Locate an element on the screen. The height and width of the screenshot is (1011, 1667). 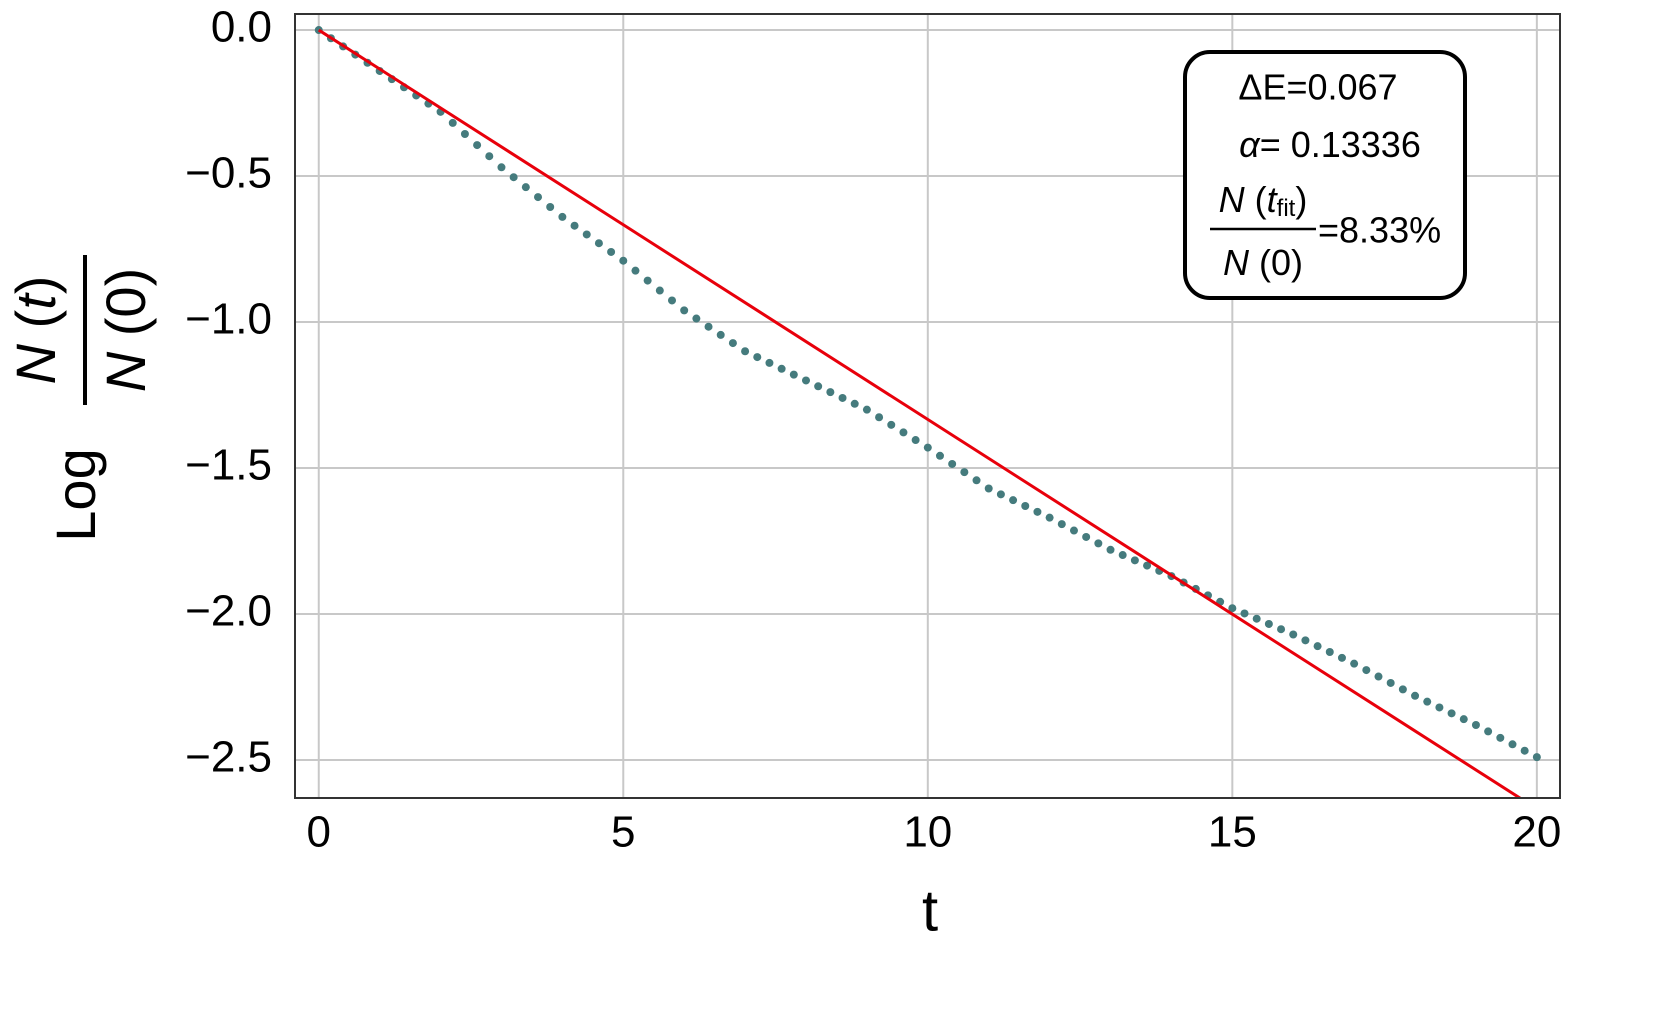
x-tick-label: 5 is located at coordinates (623, 832).